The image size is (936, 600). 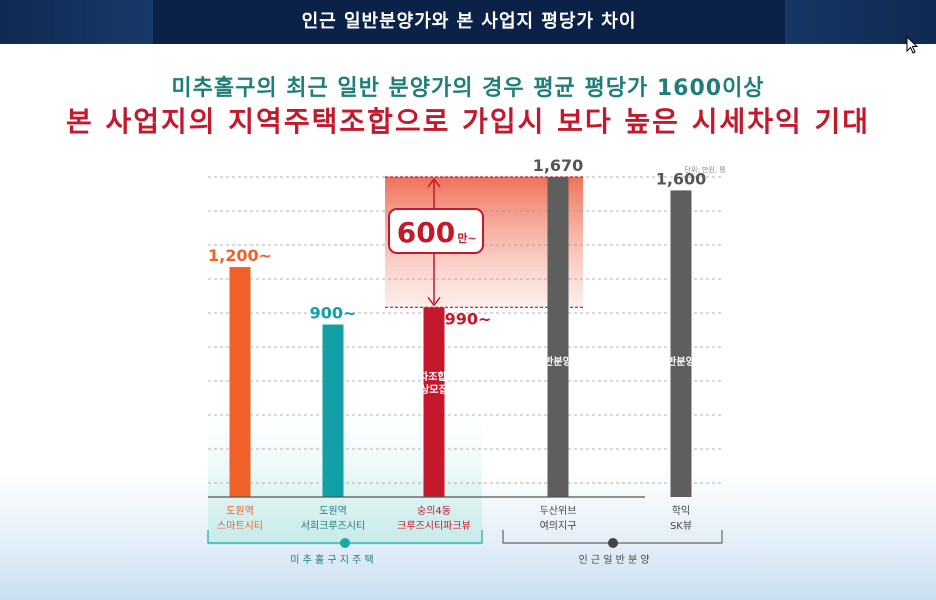 What do you see at coordinates (558, 165) in the screenshot?
I see `data-label-4: 1,670` at bounding box center [558, 165].